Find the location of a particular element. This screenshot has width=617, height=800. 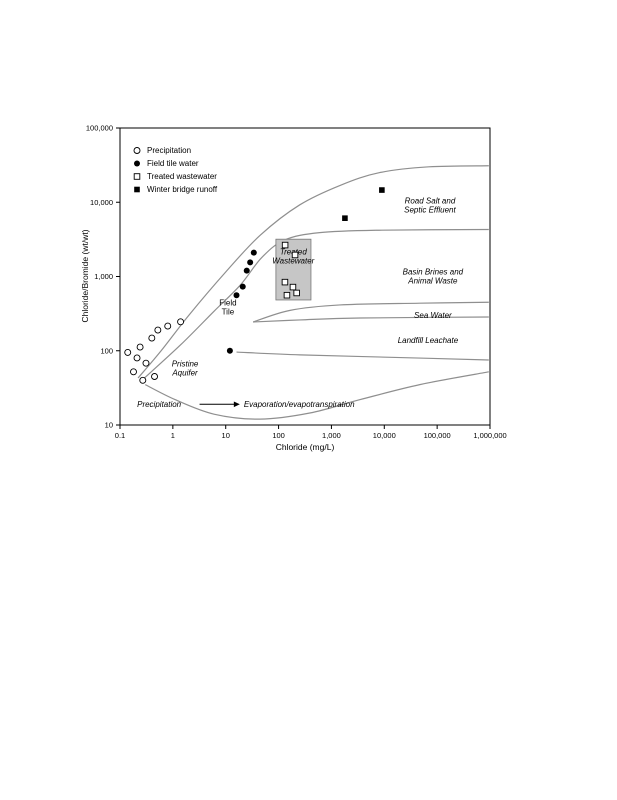

region-label: Field is located at coordinates (227, 302).